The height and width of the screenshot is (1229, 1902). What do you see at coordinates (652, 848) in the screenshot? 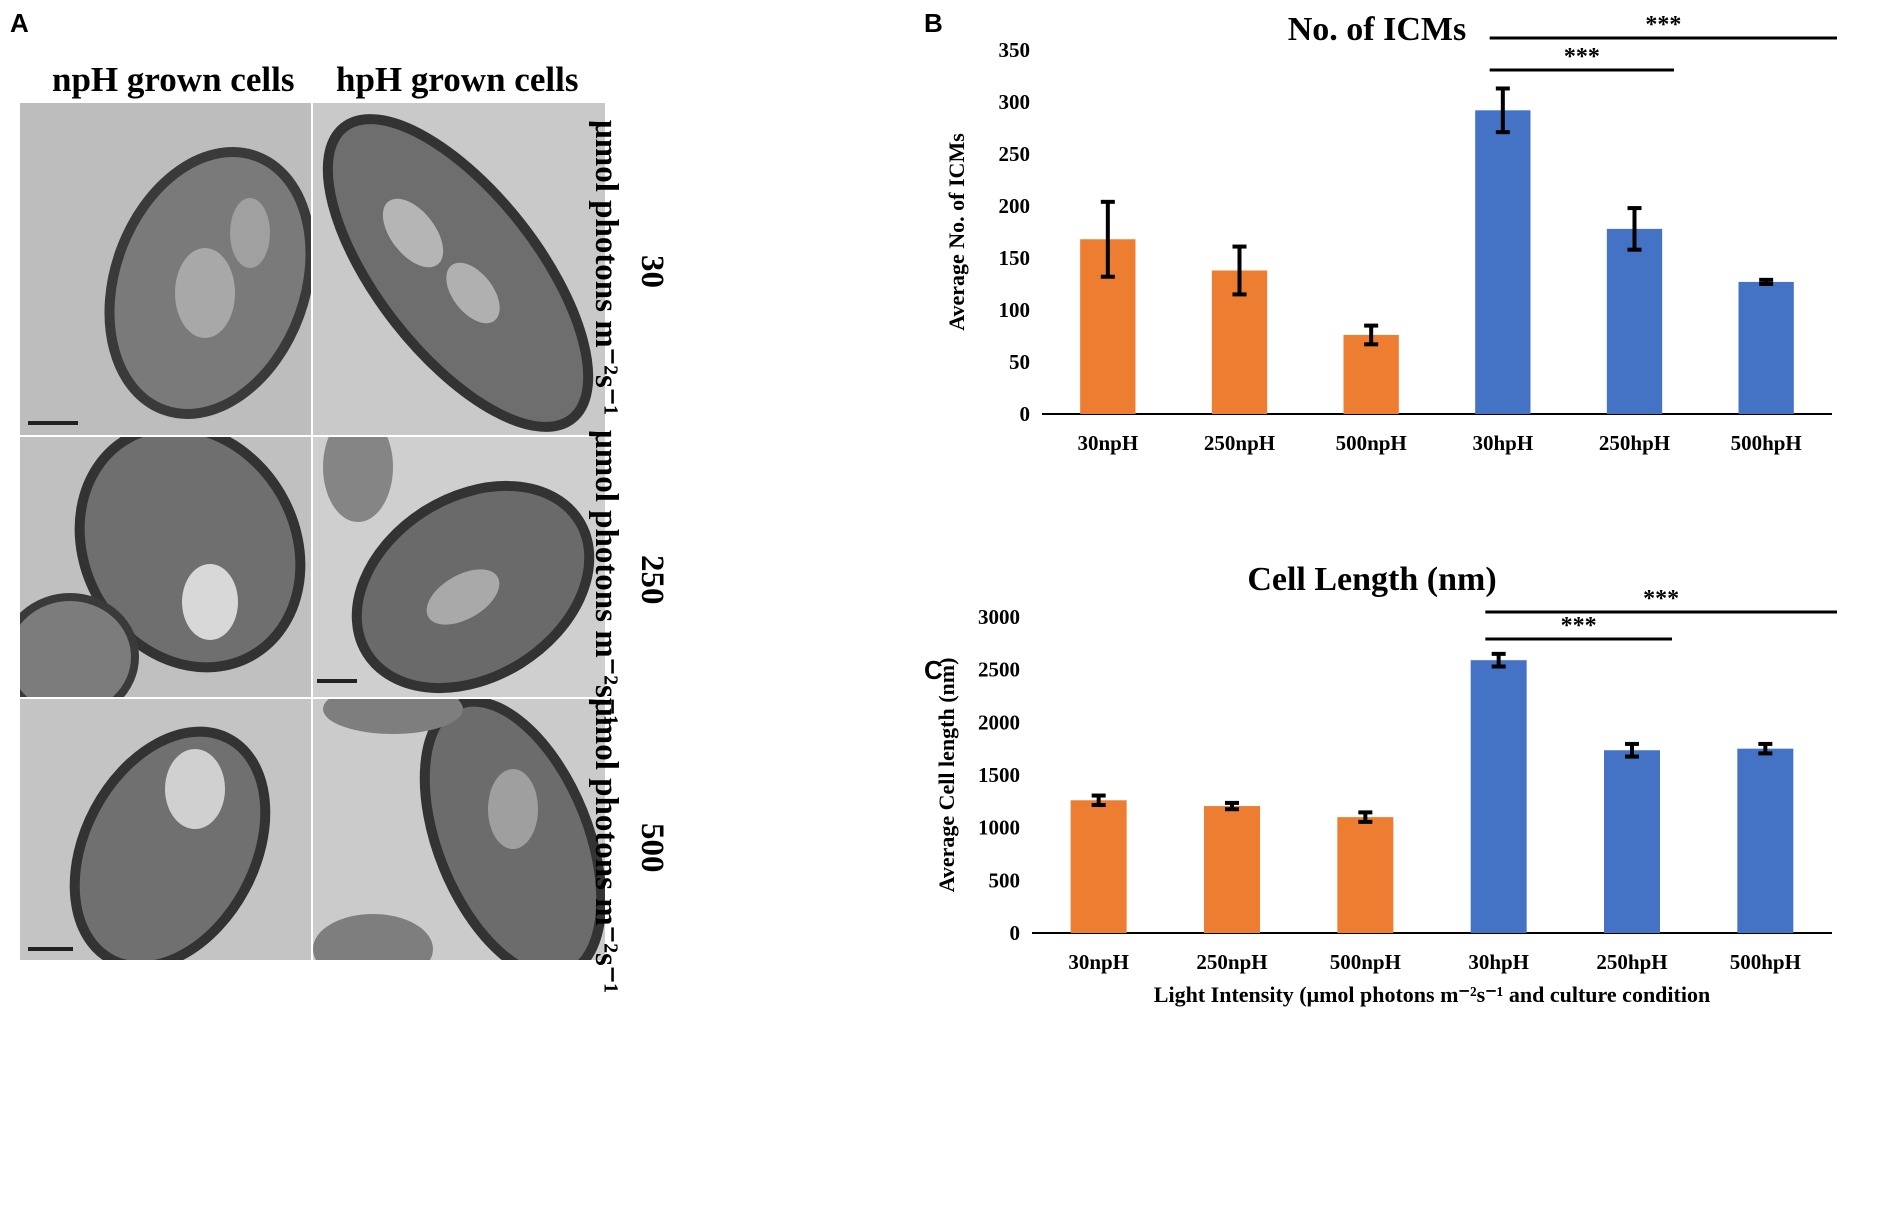
I see `row-label-500-value: 500` at bounding box center [652, 848].